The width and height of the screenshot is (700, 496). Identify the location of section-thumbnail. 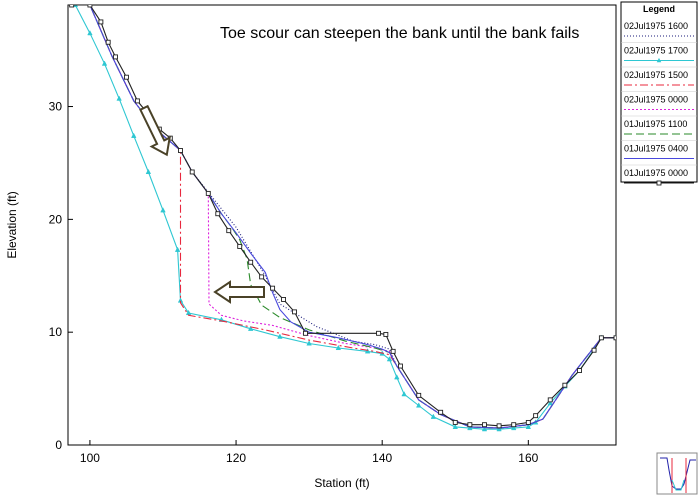
(677, 473).